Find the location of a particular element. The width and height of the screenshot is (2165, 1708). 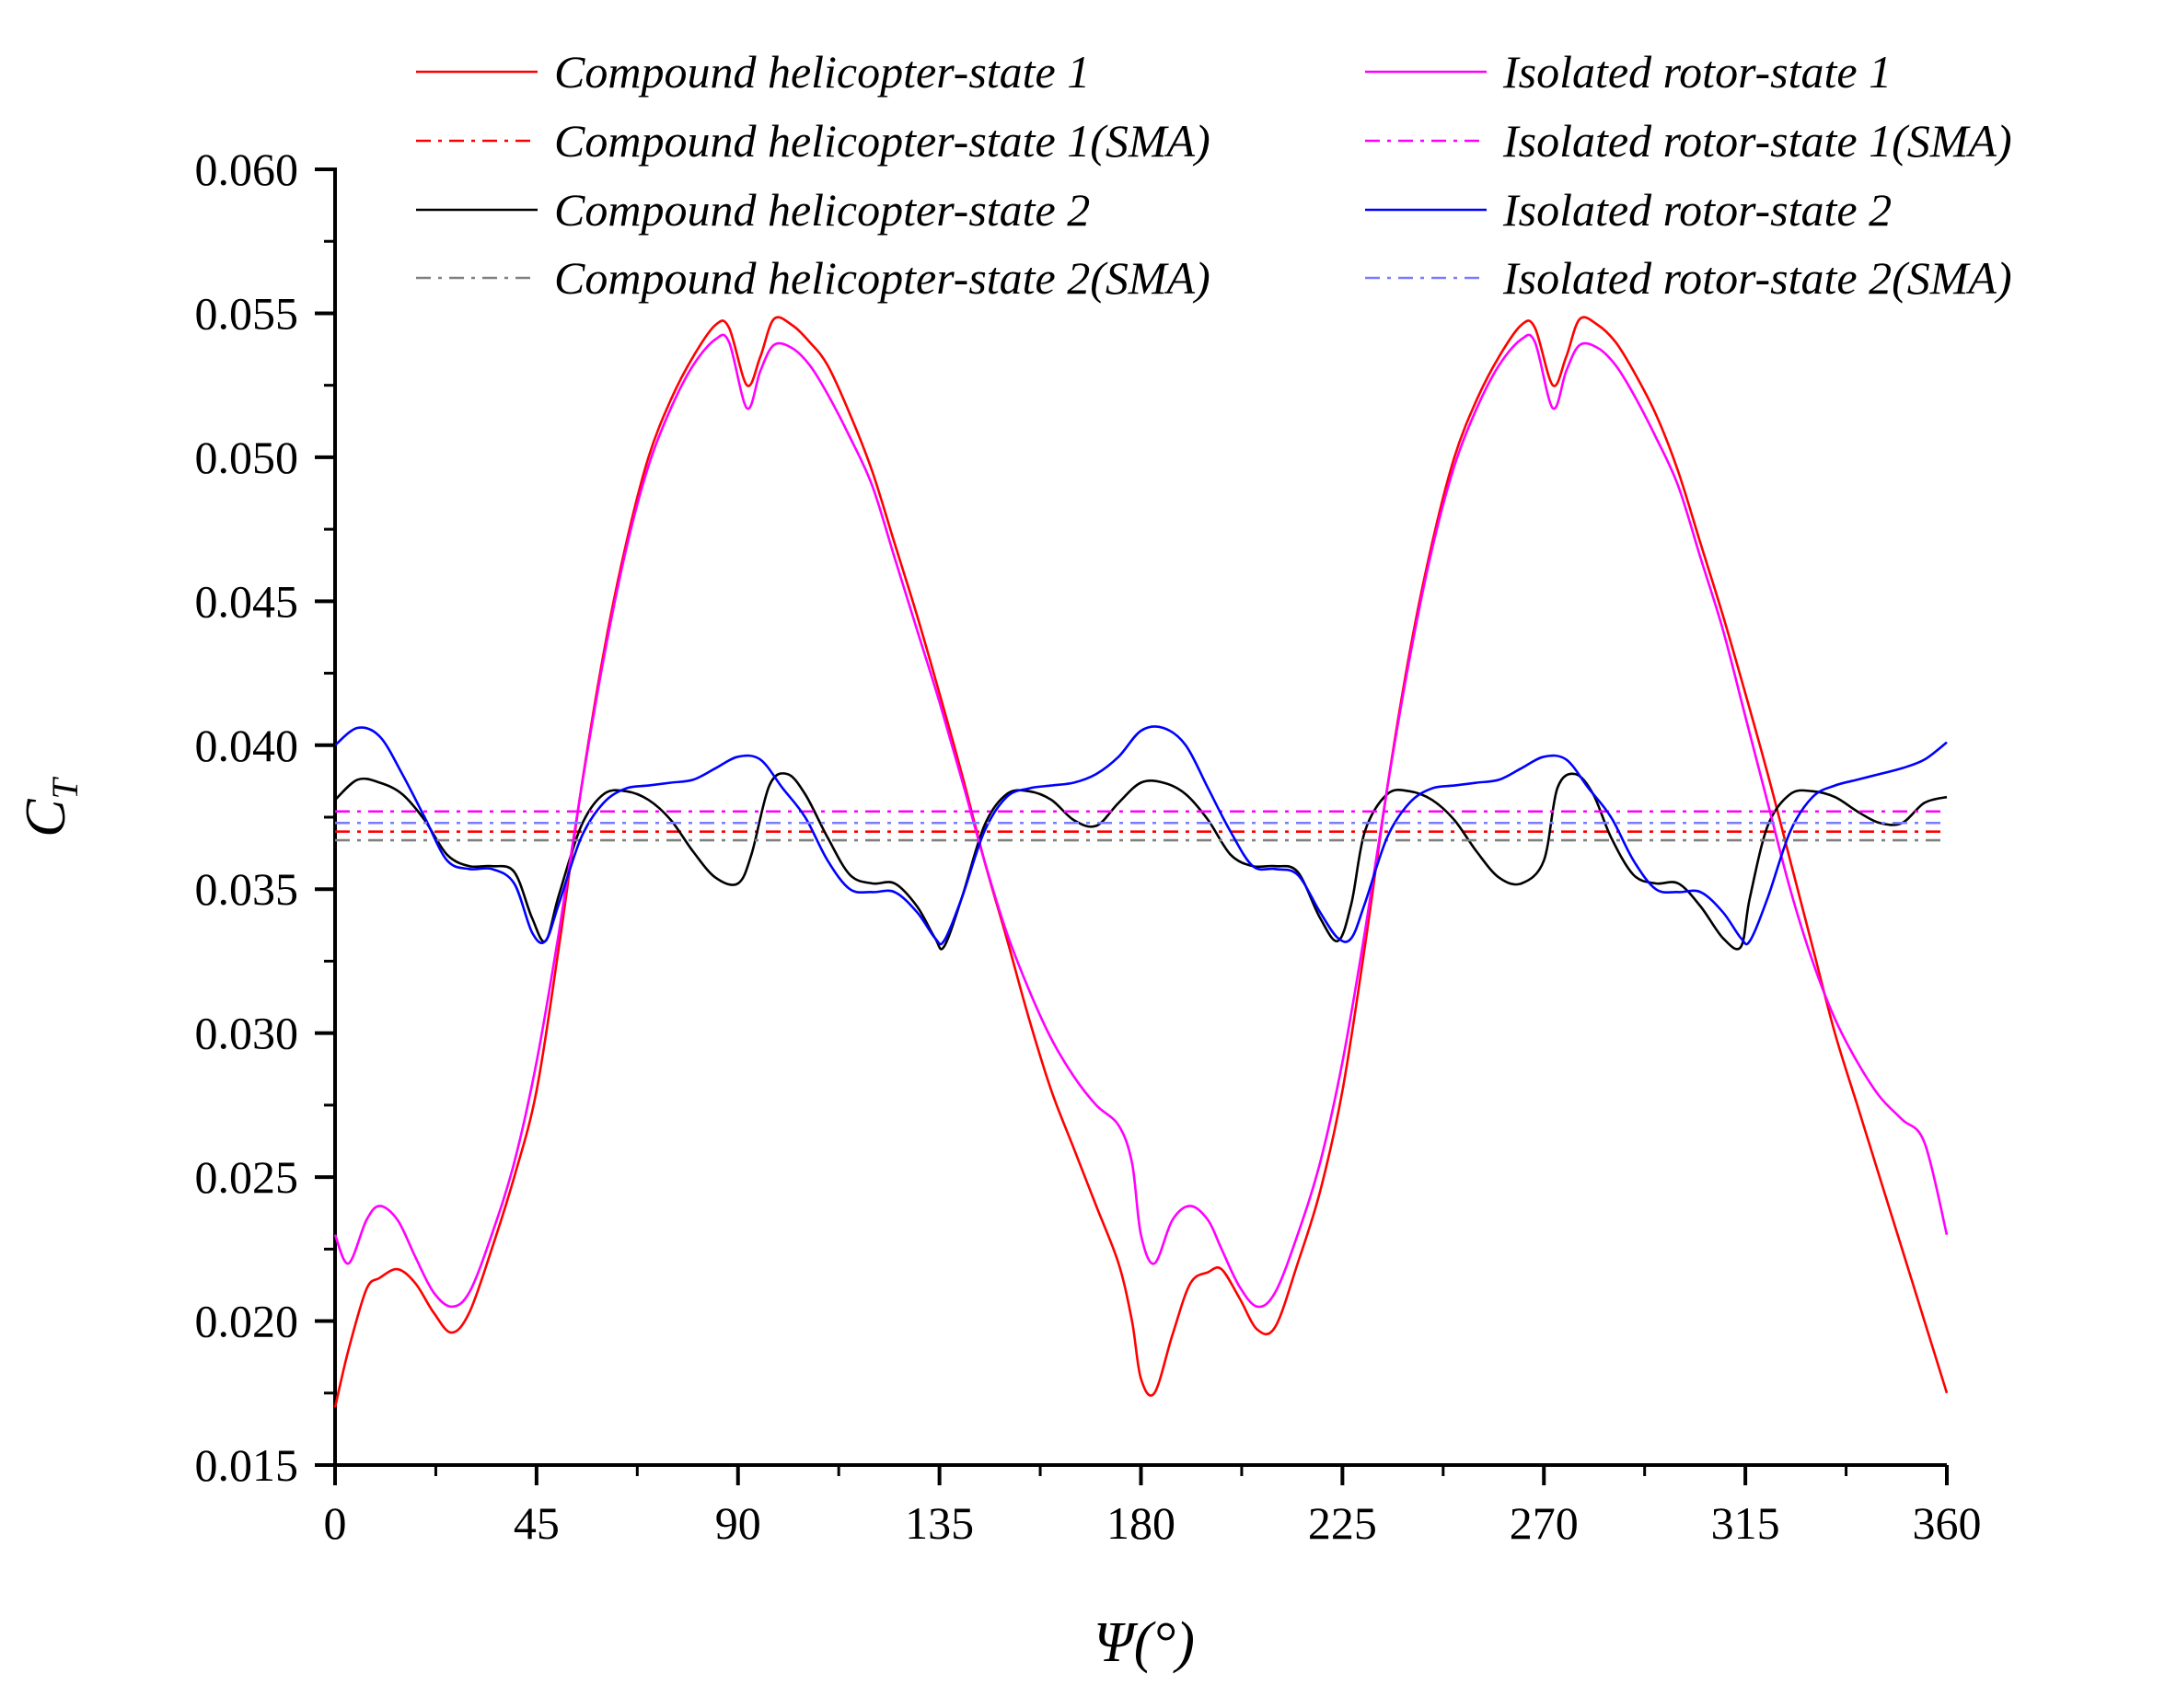

legend-label: Compound helicopter-state 1 is located at coordinates (822, 72).